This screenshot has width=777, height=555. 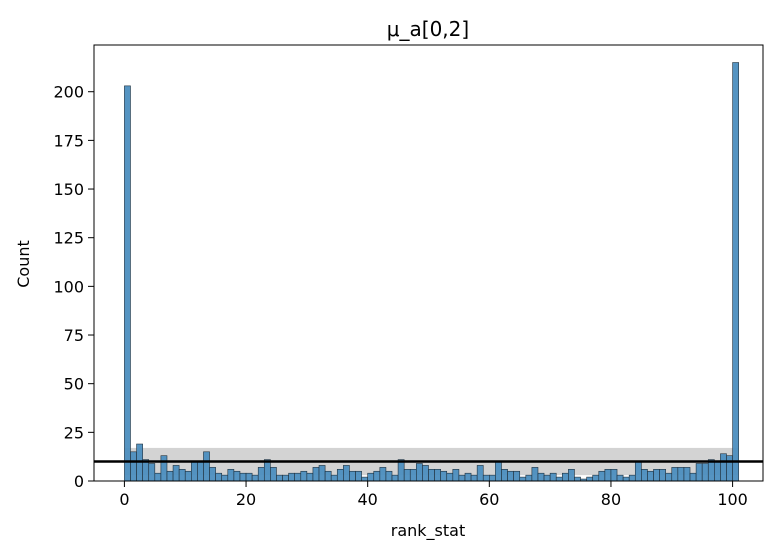 What do you see at coordinates (489, 499) in the screenshot?
I see `x-tick-label: 60` at bounding box center [489, 499].